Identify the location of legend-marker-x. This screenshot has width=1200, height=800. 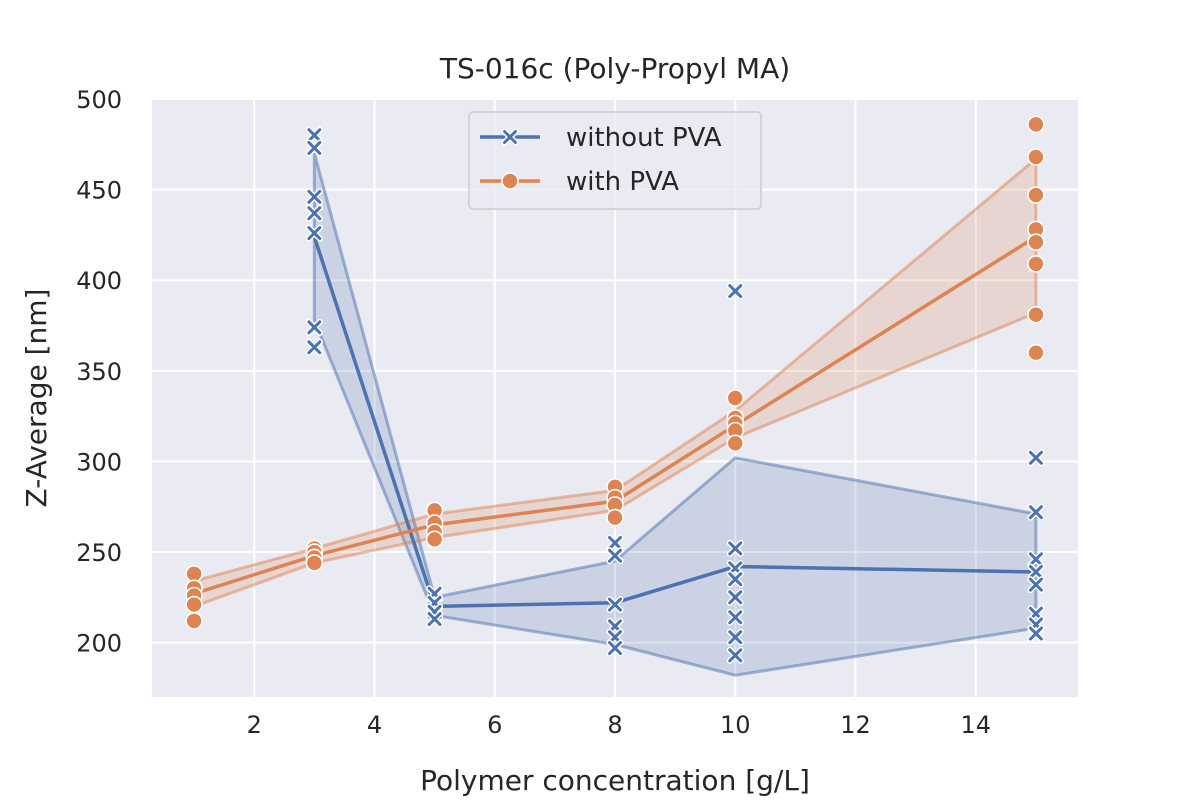
(510, 137).